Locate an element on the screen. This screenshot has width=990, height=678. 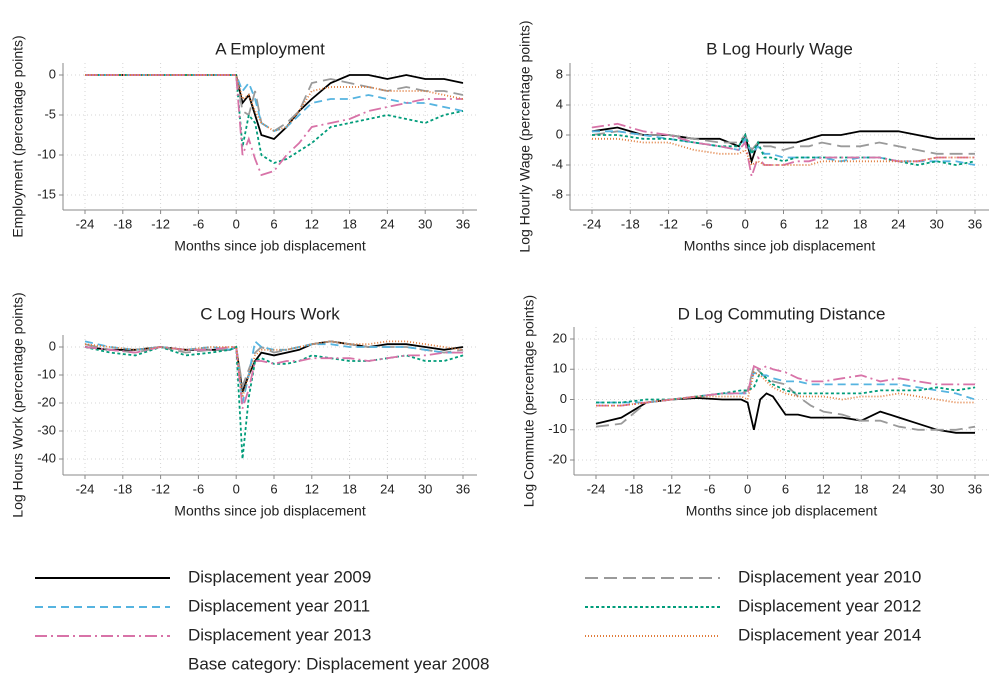
chart-title: B Log Hourly Wage is located at coordinates (779, 48).